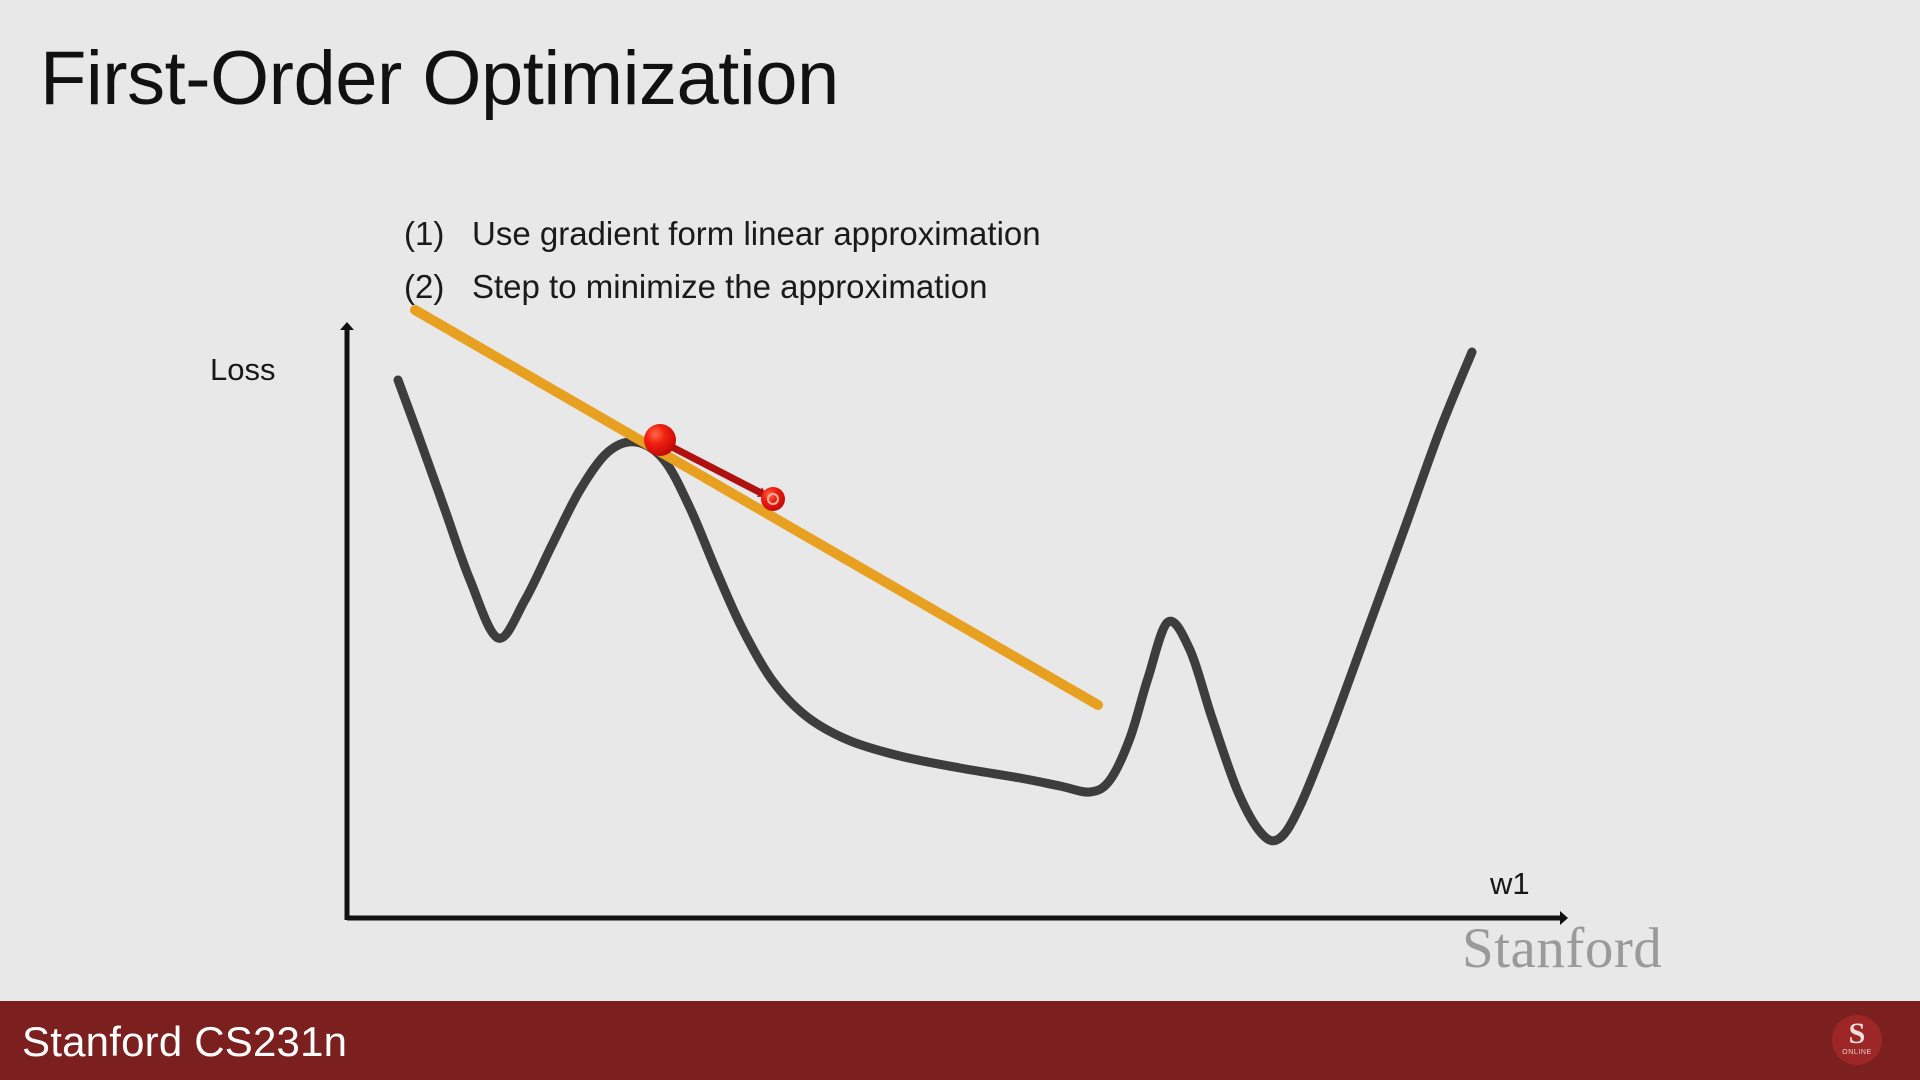 This screenshot has width=1920, height=1080. I want to click on footer-bar: Stanford CS231n S ONLINE, so click(960, 1040).